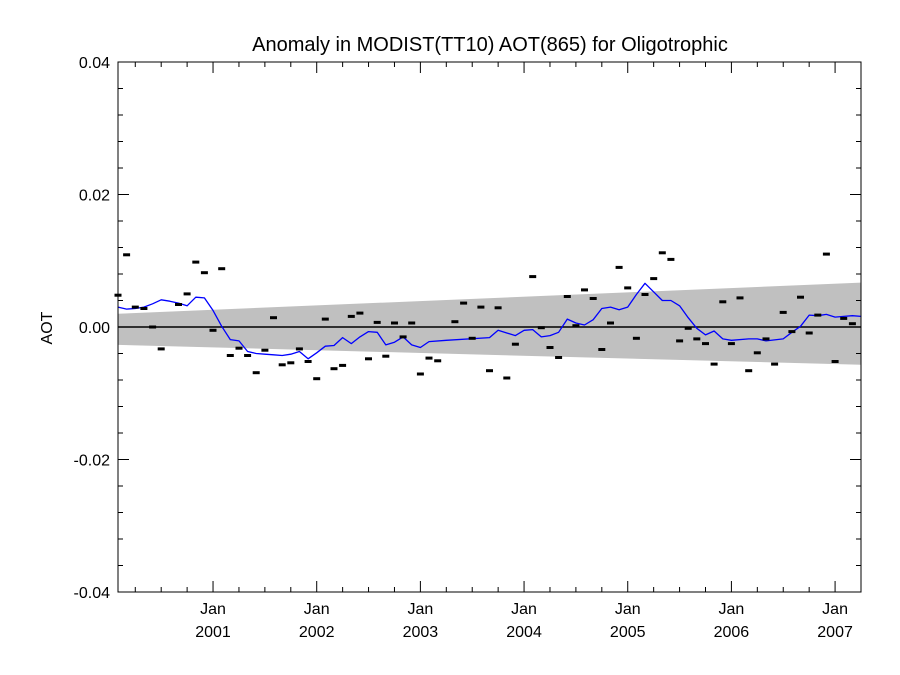 The height and width of the screenshot is (675, 900). What do you see at coordinates (524, 632) in the screenshot?
I see `x-tick-year-label: 2004` at bounding box center [524, 632].